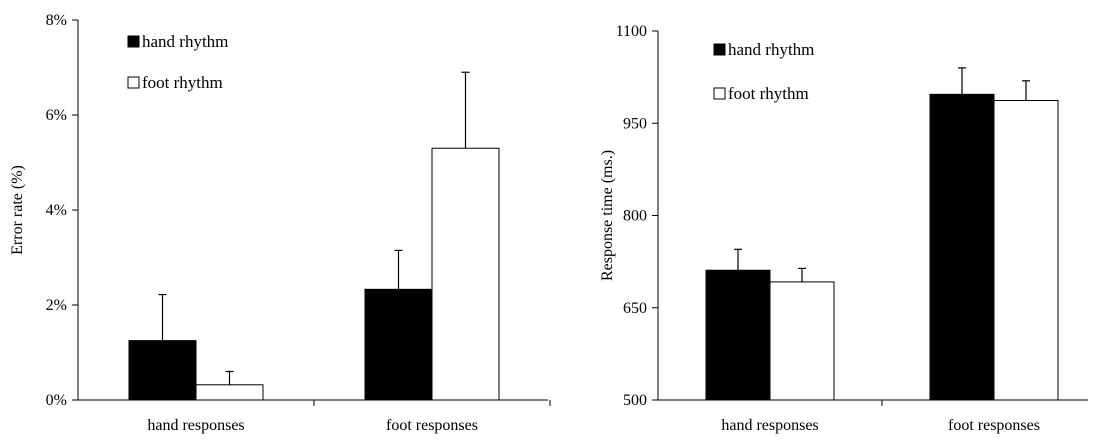 The image size is (1099, 441). What do you see at coordinates (607, 215) in the screenshot?
I see `y-axis-title: Response time (ms.)` at bounding box center [607, 215].